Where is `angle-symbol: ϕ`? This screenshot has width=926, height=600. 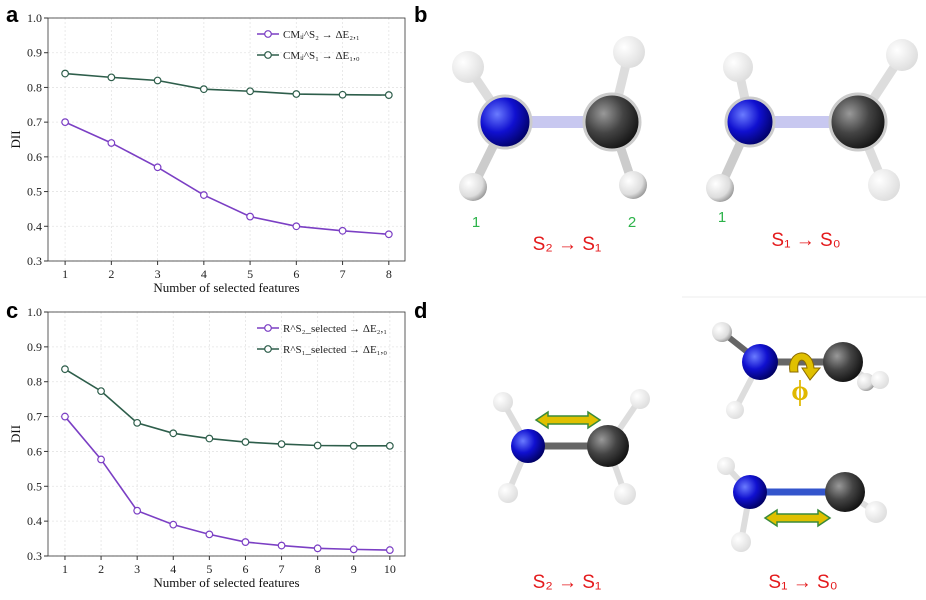
angle-symbol: ϕ is located at coordinates (799, 391).